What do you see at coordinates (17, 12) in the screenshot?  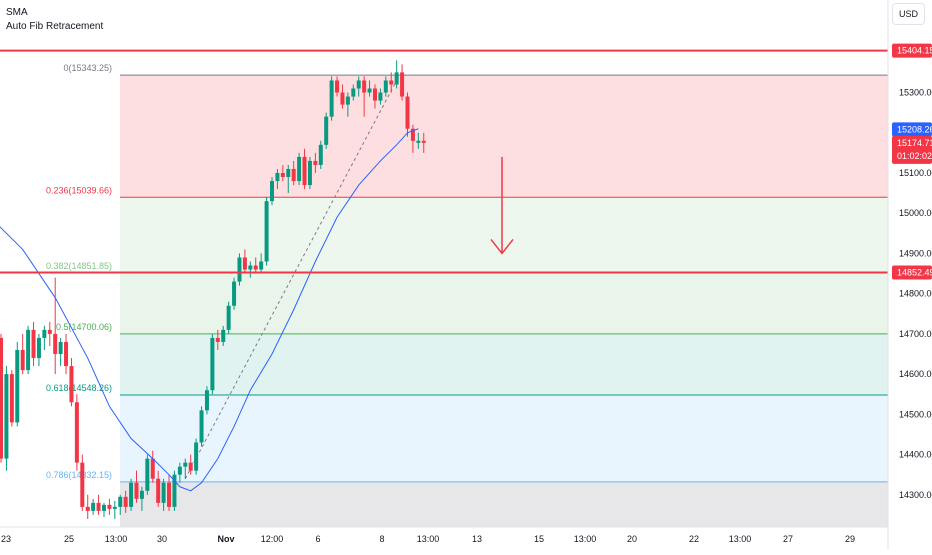 I see `legend-sma: SMA` at bounding box center [17, 12].